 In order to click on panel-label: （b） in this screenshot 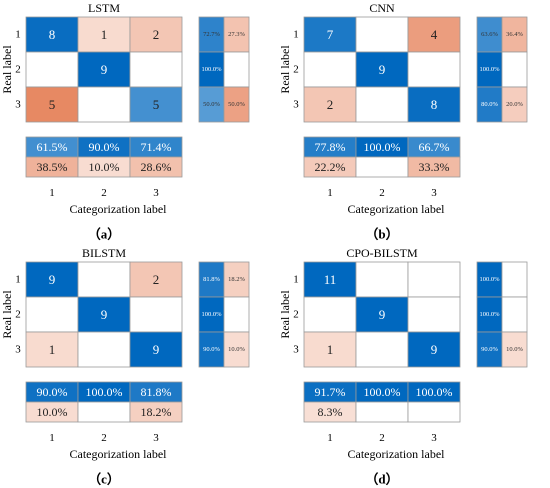, I will do `click(381, 234)`.